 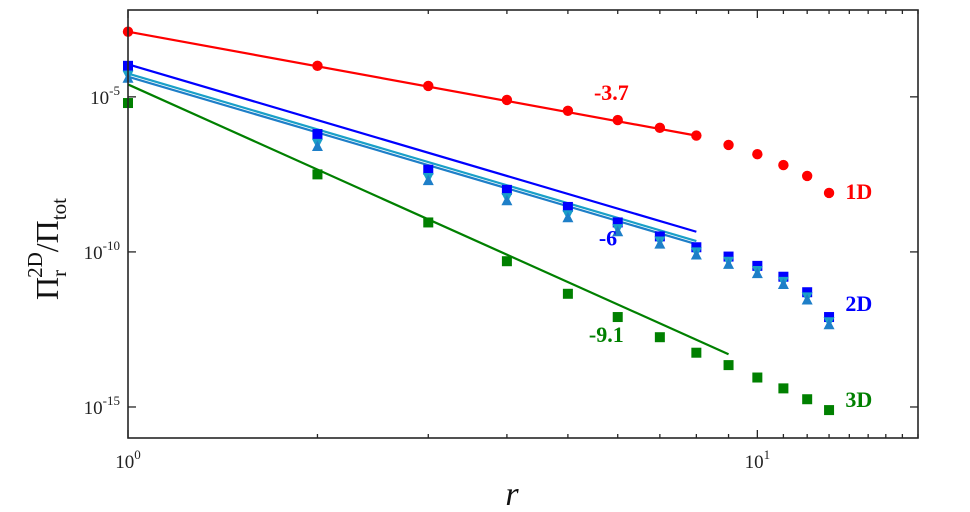 I want to click on y-title-sub: r, so click(x=59, y=273).